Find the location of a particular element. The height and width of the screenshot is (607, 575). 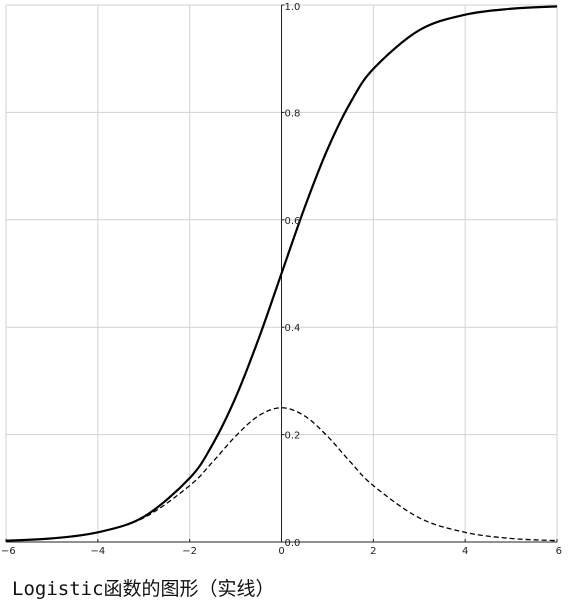

figure-caption: Logistic函数的图形（实线） is located at coordinates (143, 589).